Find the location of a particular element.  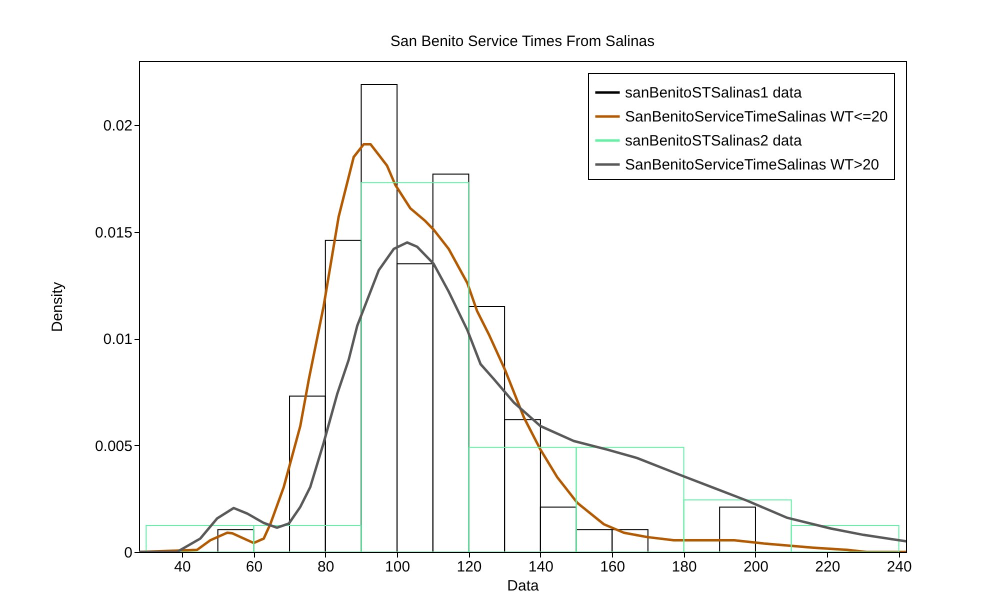

x-tick-label: 100 is located at coordinates (397, 567).